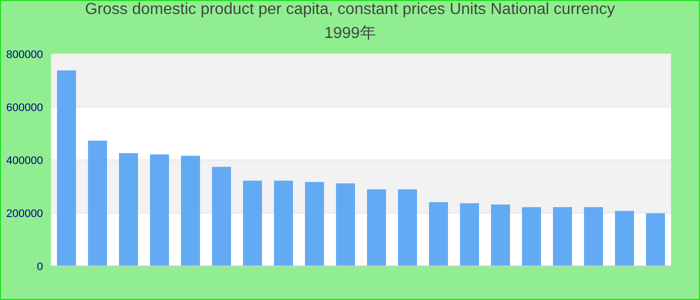 The height and width of the screenshot is (300, 700). Describe the element at coordinates (24, 214) in the screenshot. I see `y-tick-label: 200000` at that location.